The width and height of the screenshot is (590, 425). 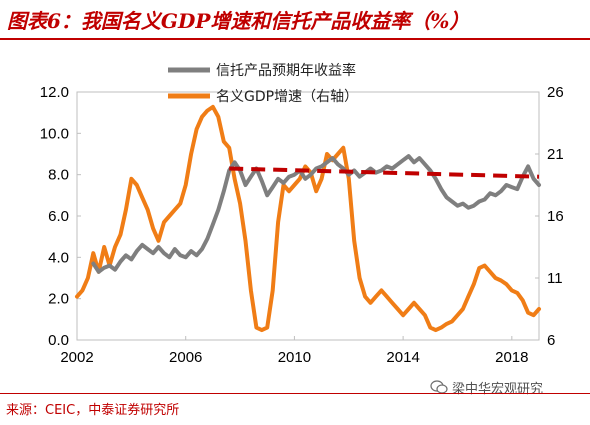 What do you see at coordinates (54, 92) in the screenshot?
I see `left-tick-label: 12.0` at bounding box center [54, 92].